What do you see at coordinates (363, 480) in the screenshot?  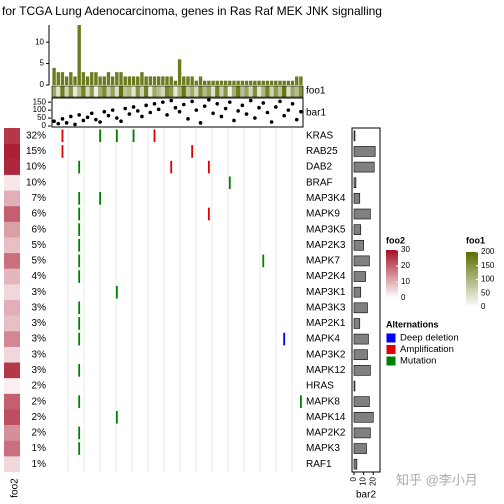 I see `x-tick-label: 10` at bounding box center [363, 480].